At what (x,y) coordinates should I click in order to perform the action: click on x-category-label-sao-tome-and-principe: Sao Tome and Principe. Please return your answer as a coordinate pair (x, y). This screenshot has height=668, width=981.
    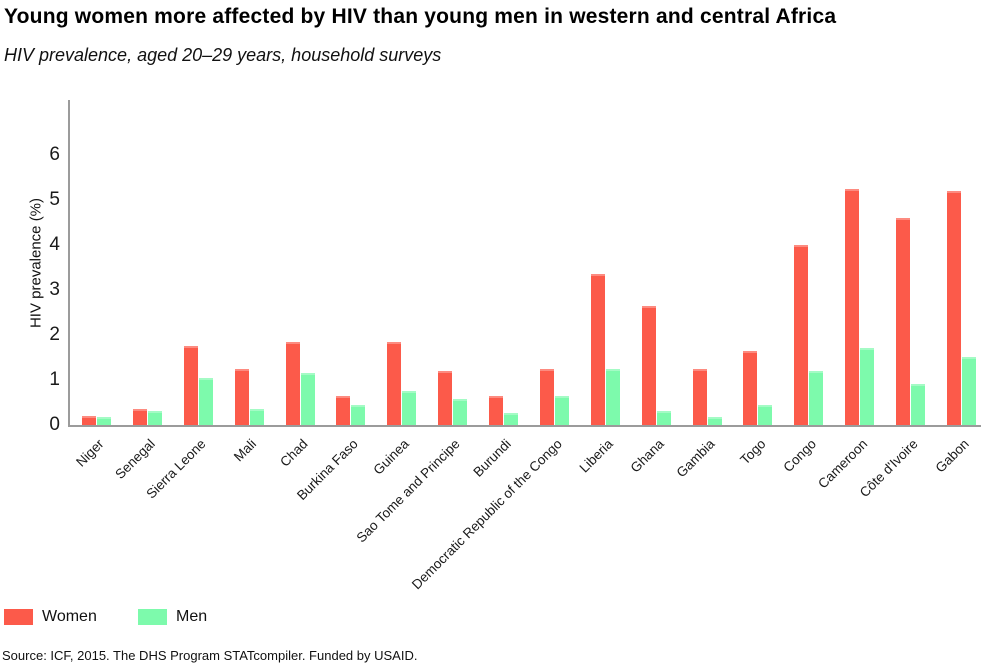
    Looking at the image, I should click on (408, 491).